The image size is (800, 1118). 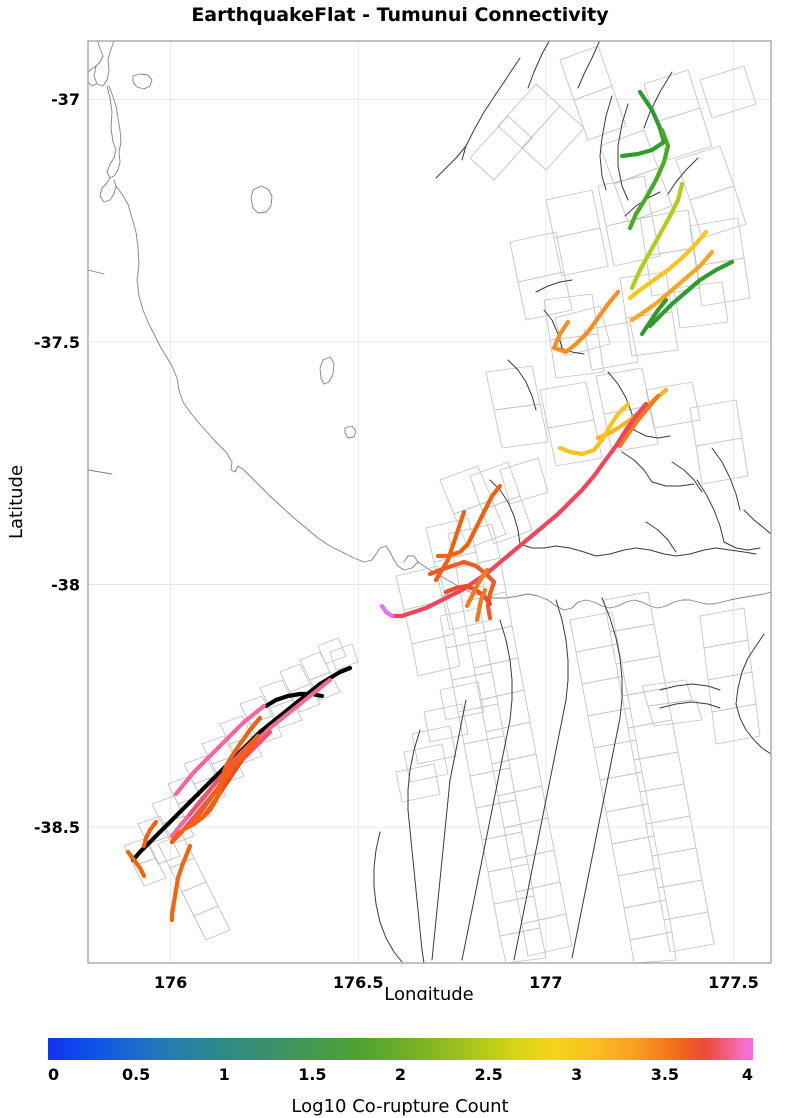 What do you see at coordinates (312, 1074) in the screenshot?
I see `colorbar-tick-label: 1.5` at bounding box center [312, 1074].